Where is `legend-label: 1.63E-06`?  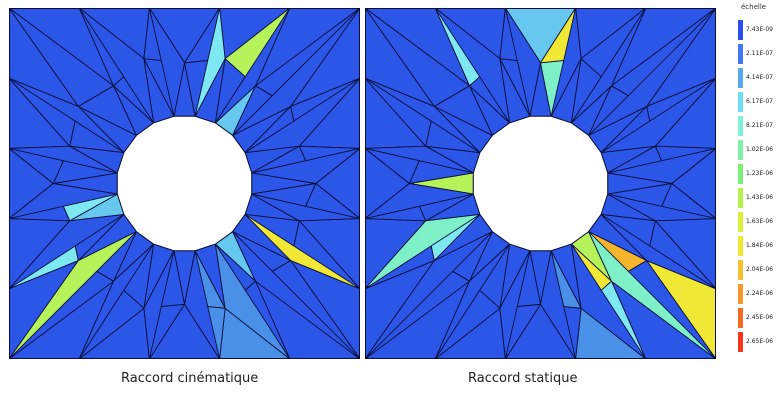
legend-label: 1.63E-06 is located at coordinates (759, 221).